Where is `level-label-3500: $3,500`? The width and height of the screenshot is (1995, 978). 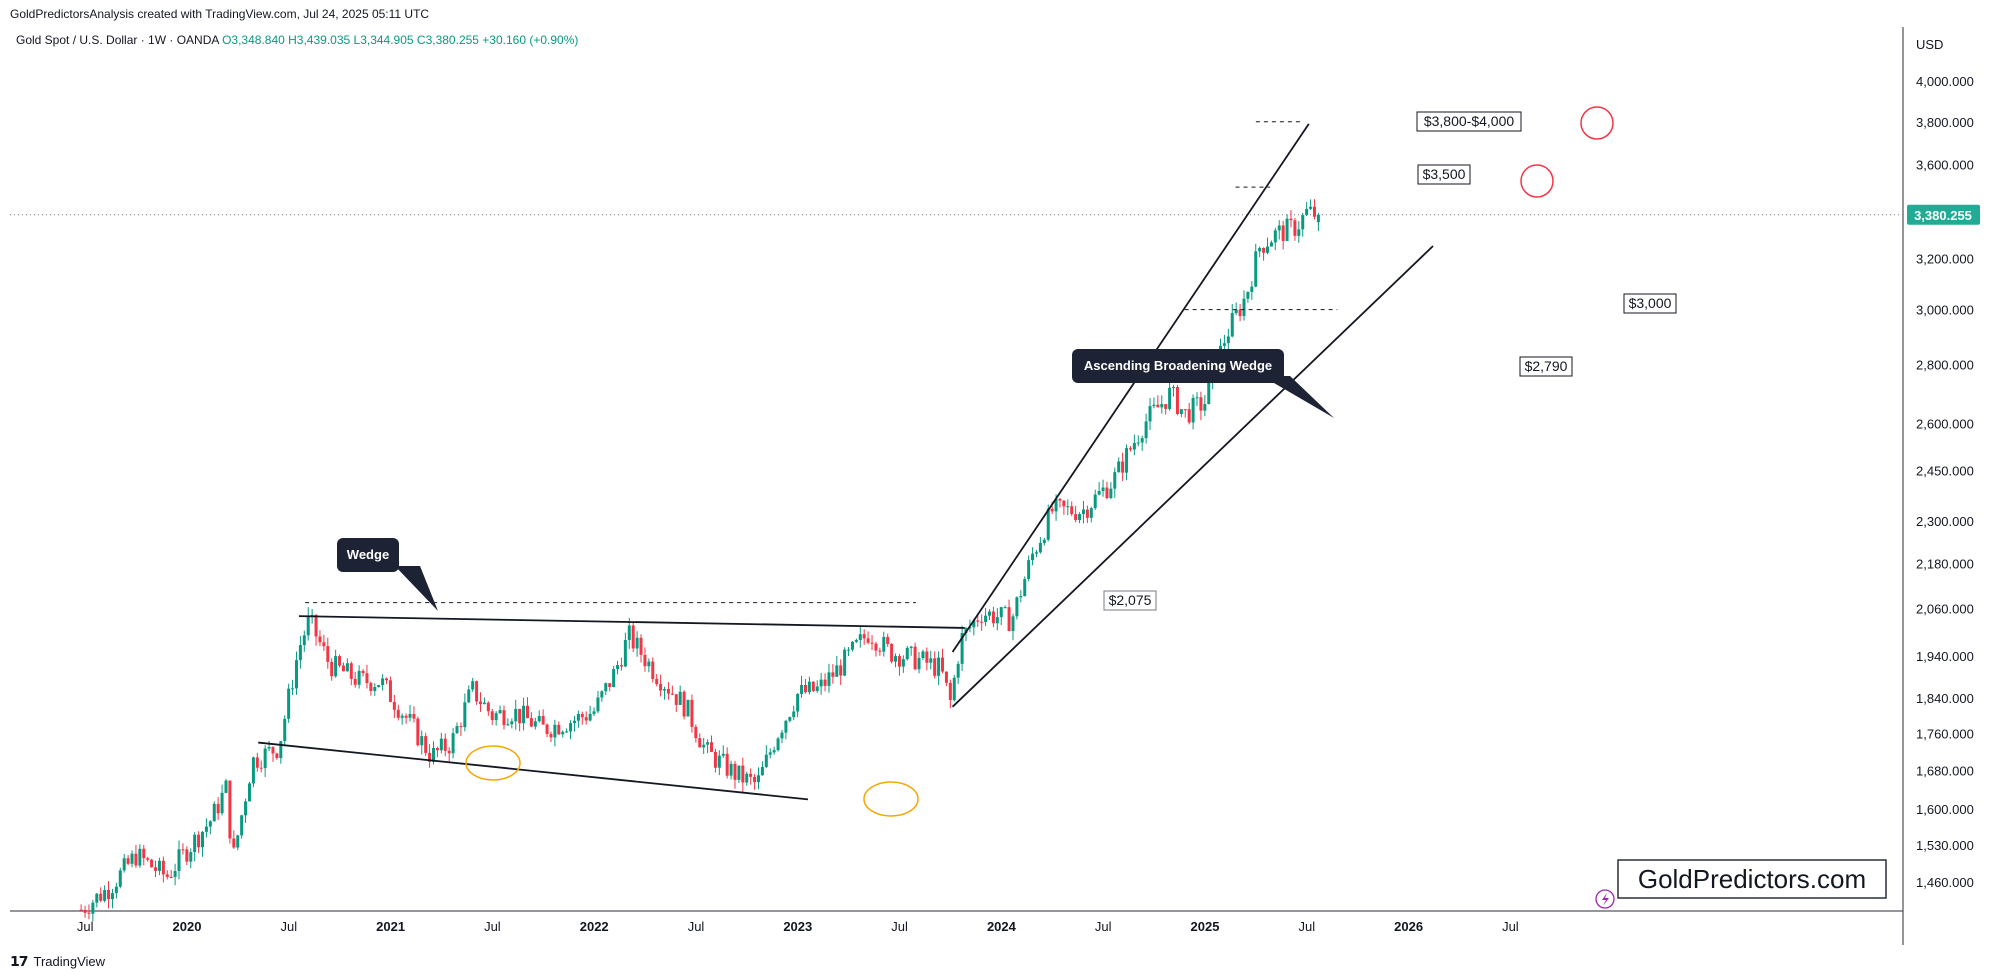
level-label-3500: $3,500 is located at coordinates (1444, 174).